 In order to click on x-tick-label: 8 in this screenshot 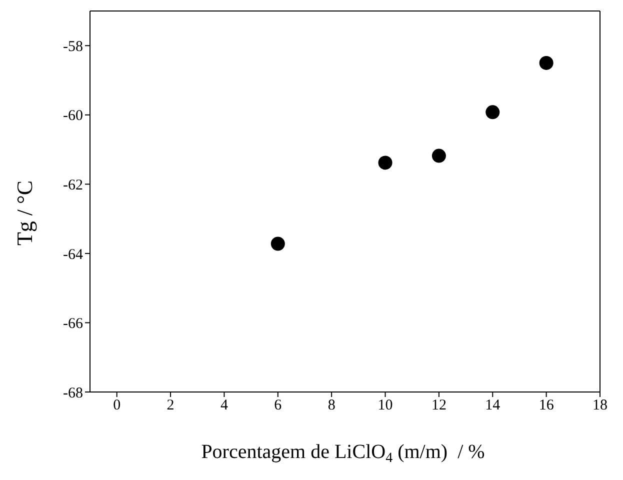, I will do `click(332, 406)`.